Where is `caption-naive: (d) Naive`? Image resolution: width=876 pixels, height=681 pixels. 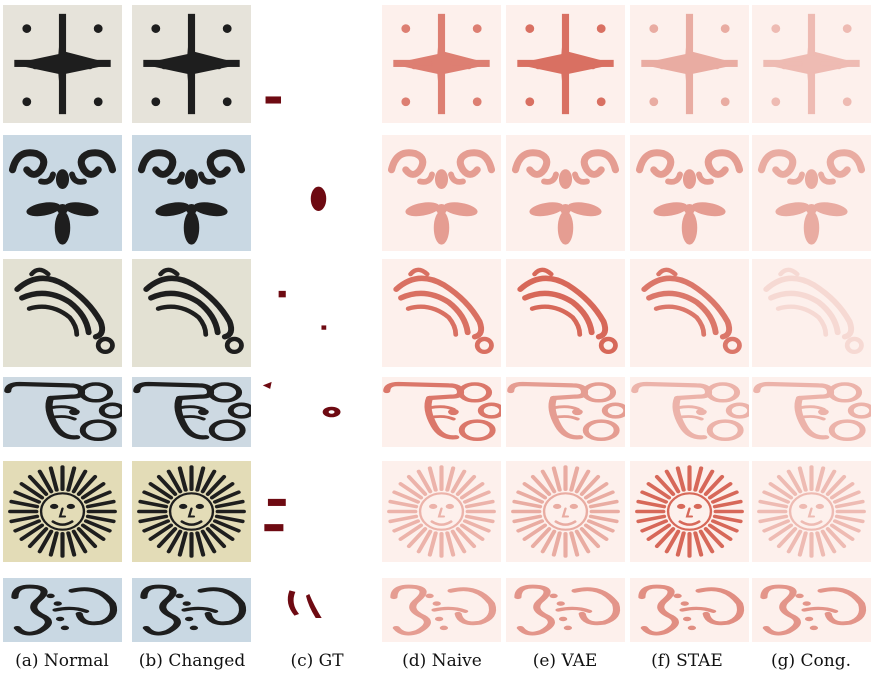 caption-naive: (d) Naive is located at coordinates (442, 661).